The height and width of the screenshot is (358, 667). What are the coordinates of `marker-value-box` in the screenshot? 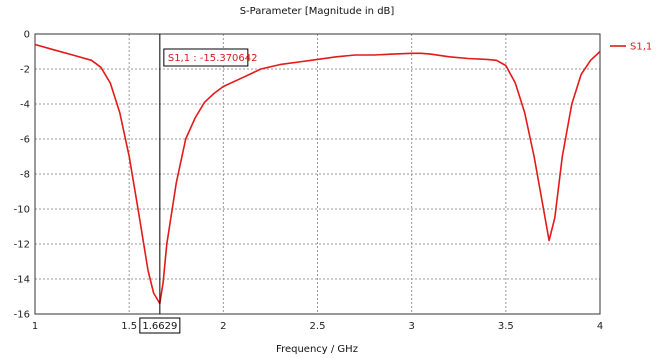 It's located at (206, 57).